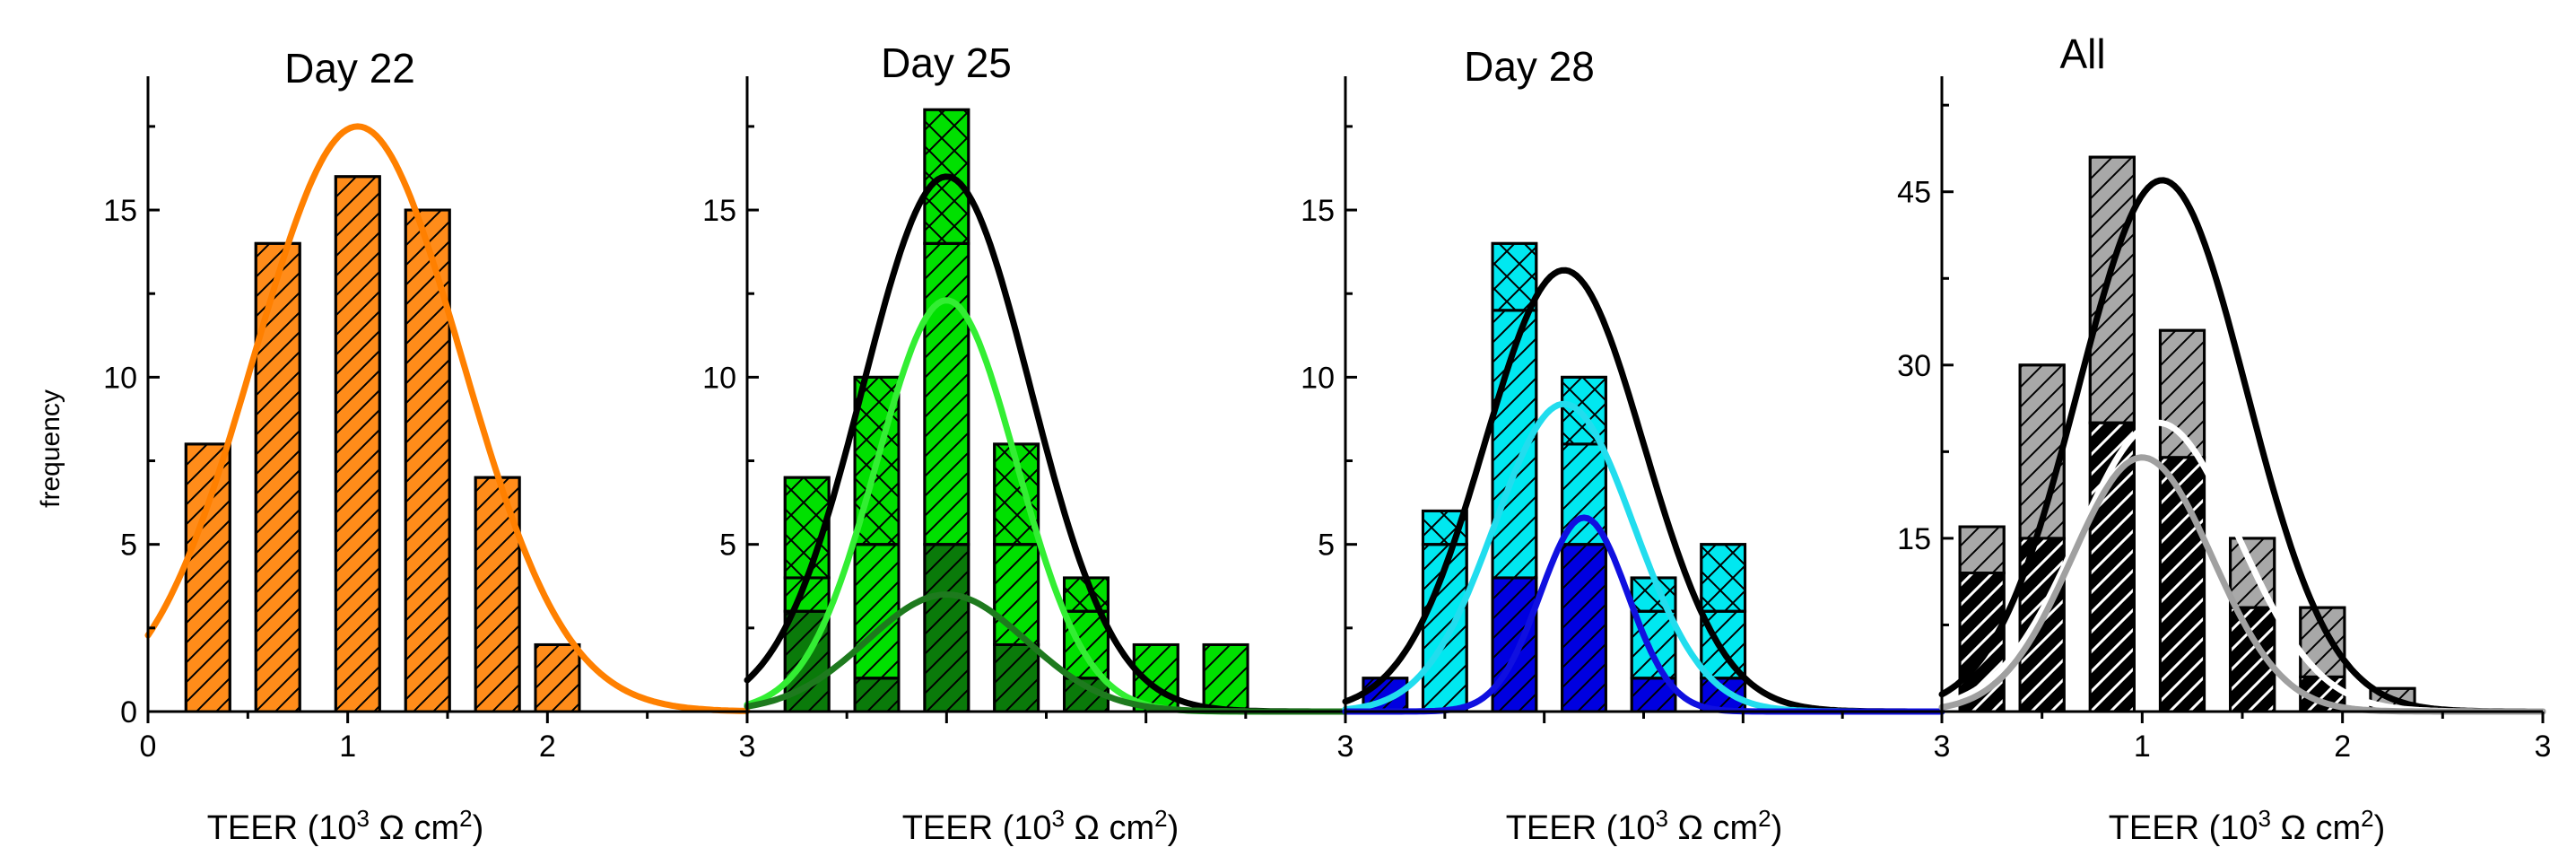  What do you see at coordinates (2082, 54) in the screenshot?
I see `panel-title: All` at bounding box center [2082, 54].